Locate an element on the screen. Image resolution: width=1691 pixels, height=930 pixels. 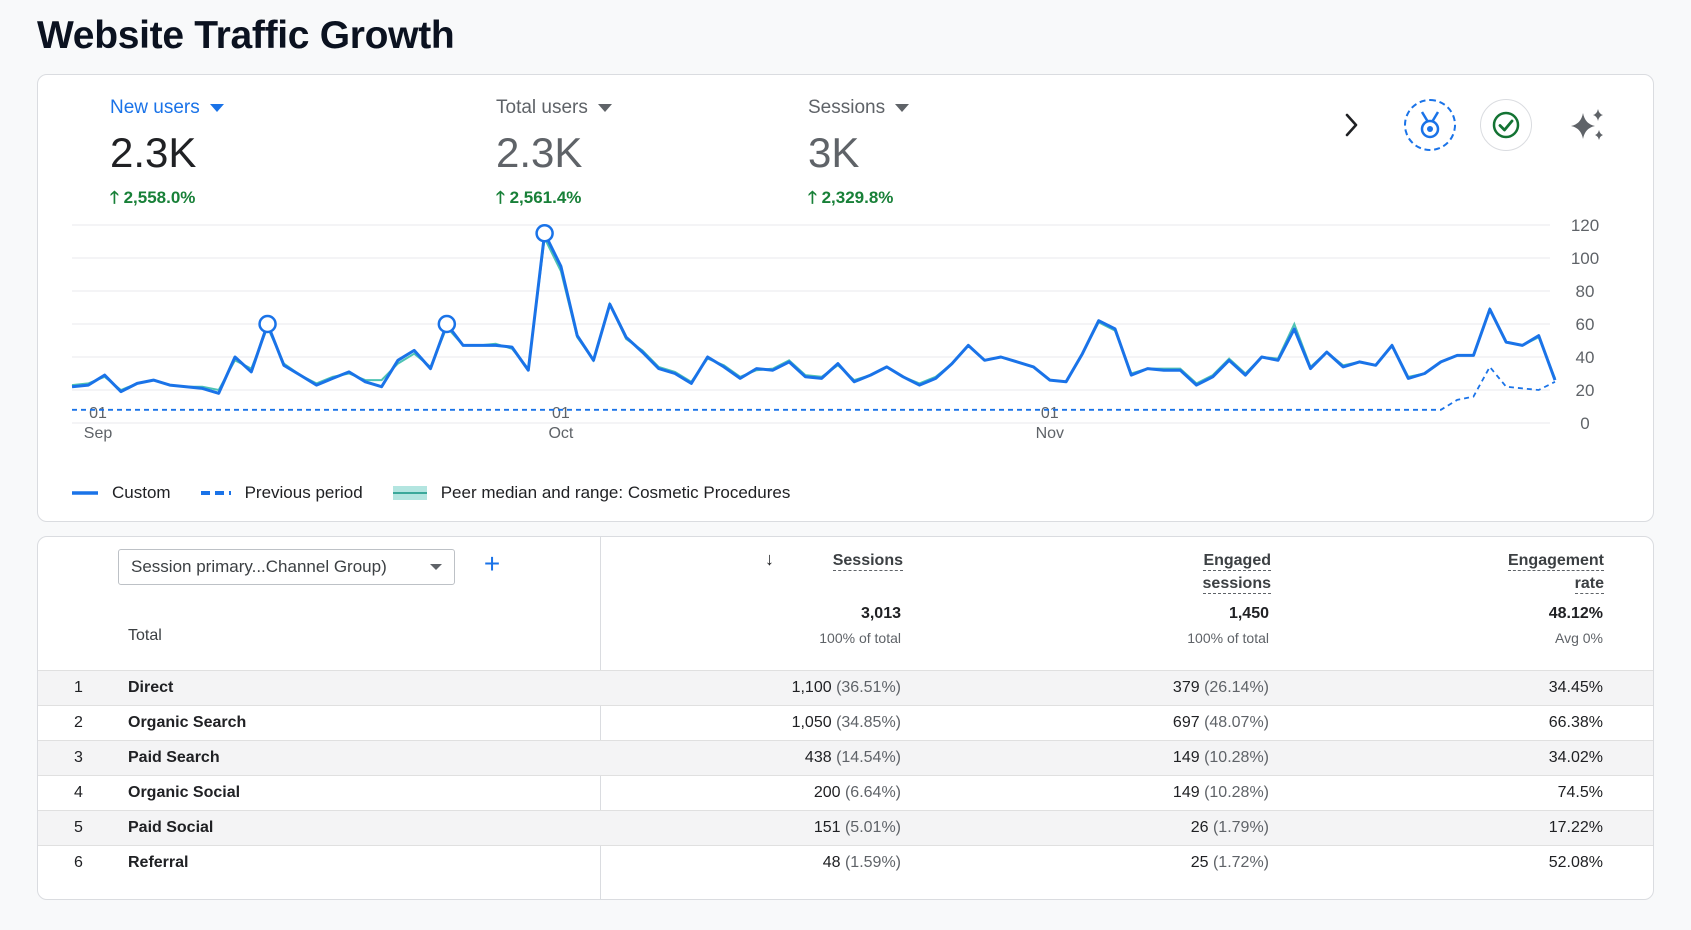
dashed-line-swatch is located at coordinates (215, 493).